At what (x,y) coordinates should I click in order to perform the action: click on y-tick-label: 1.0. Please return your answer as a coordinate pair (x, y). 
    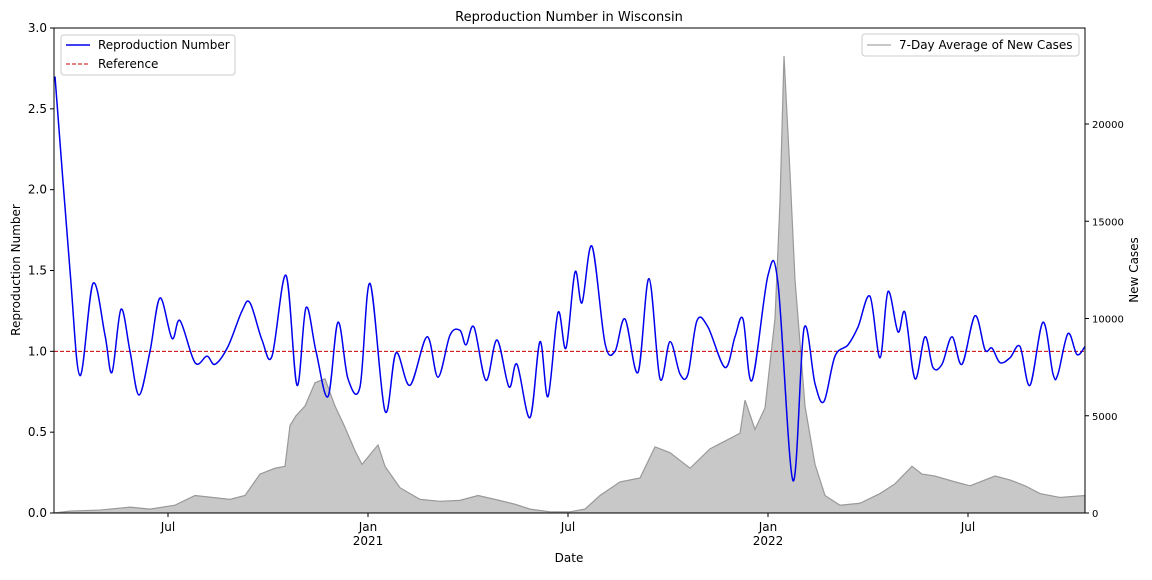
    Looking at the image, I should click on (37, 351).